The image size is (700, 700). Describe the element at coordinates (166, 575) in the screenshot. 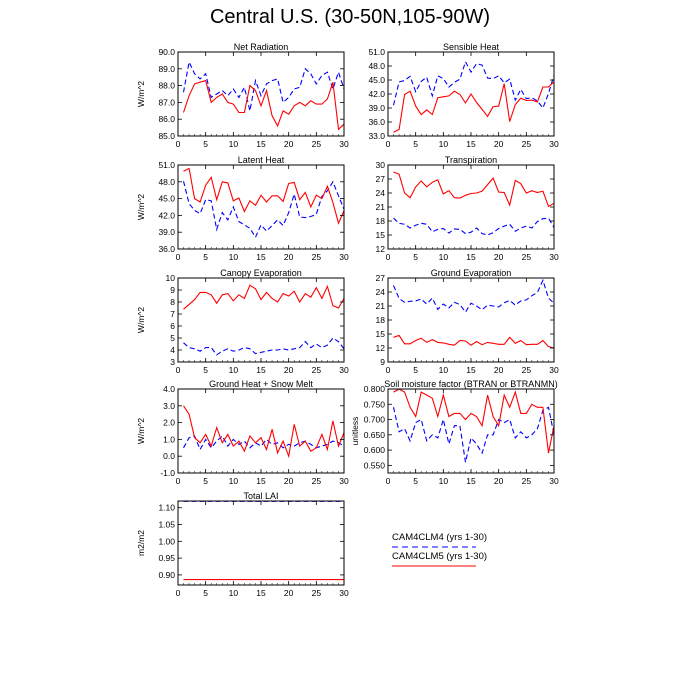

I see `y-tick-label: 0.90` at that location.